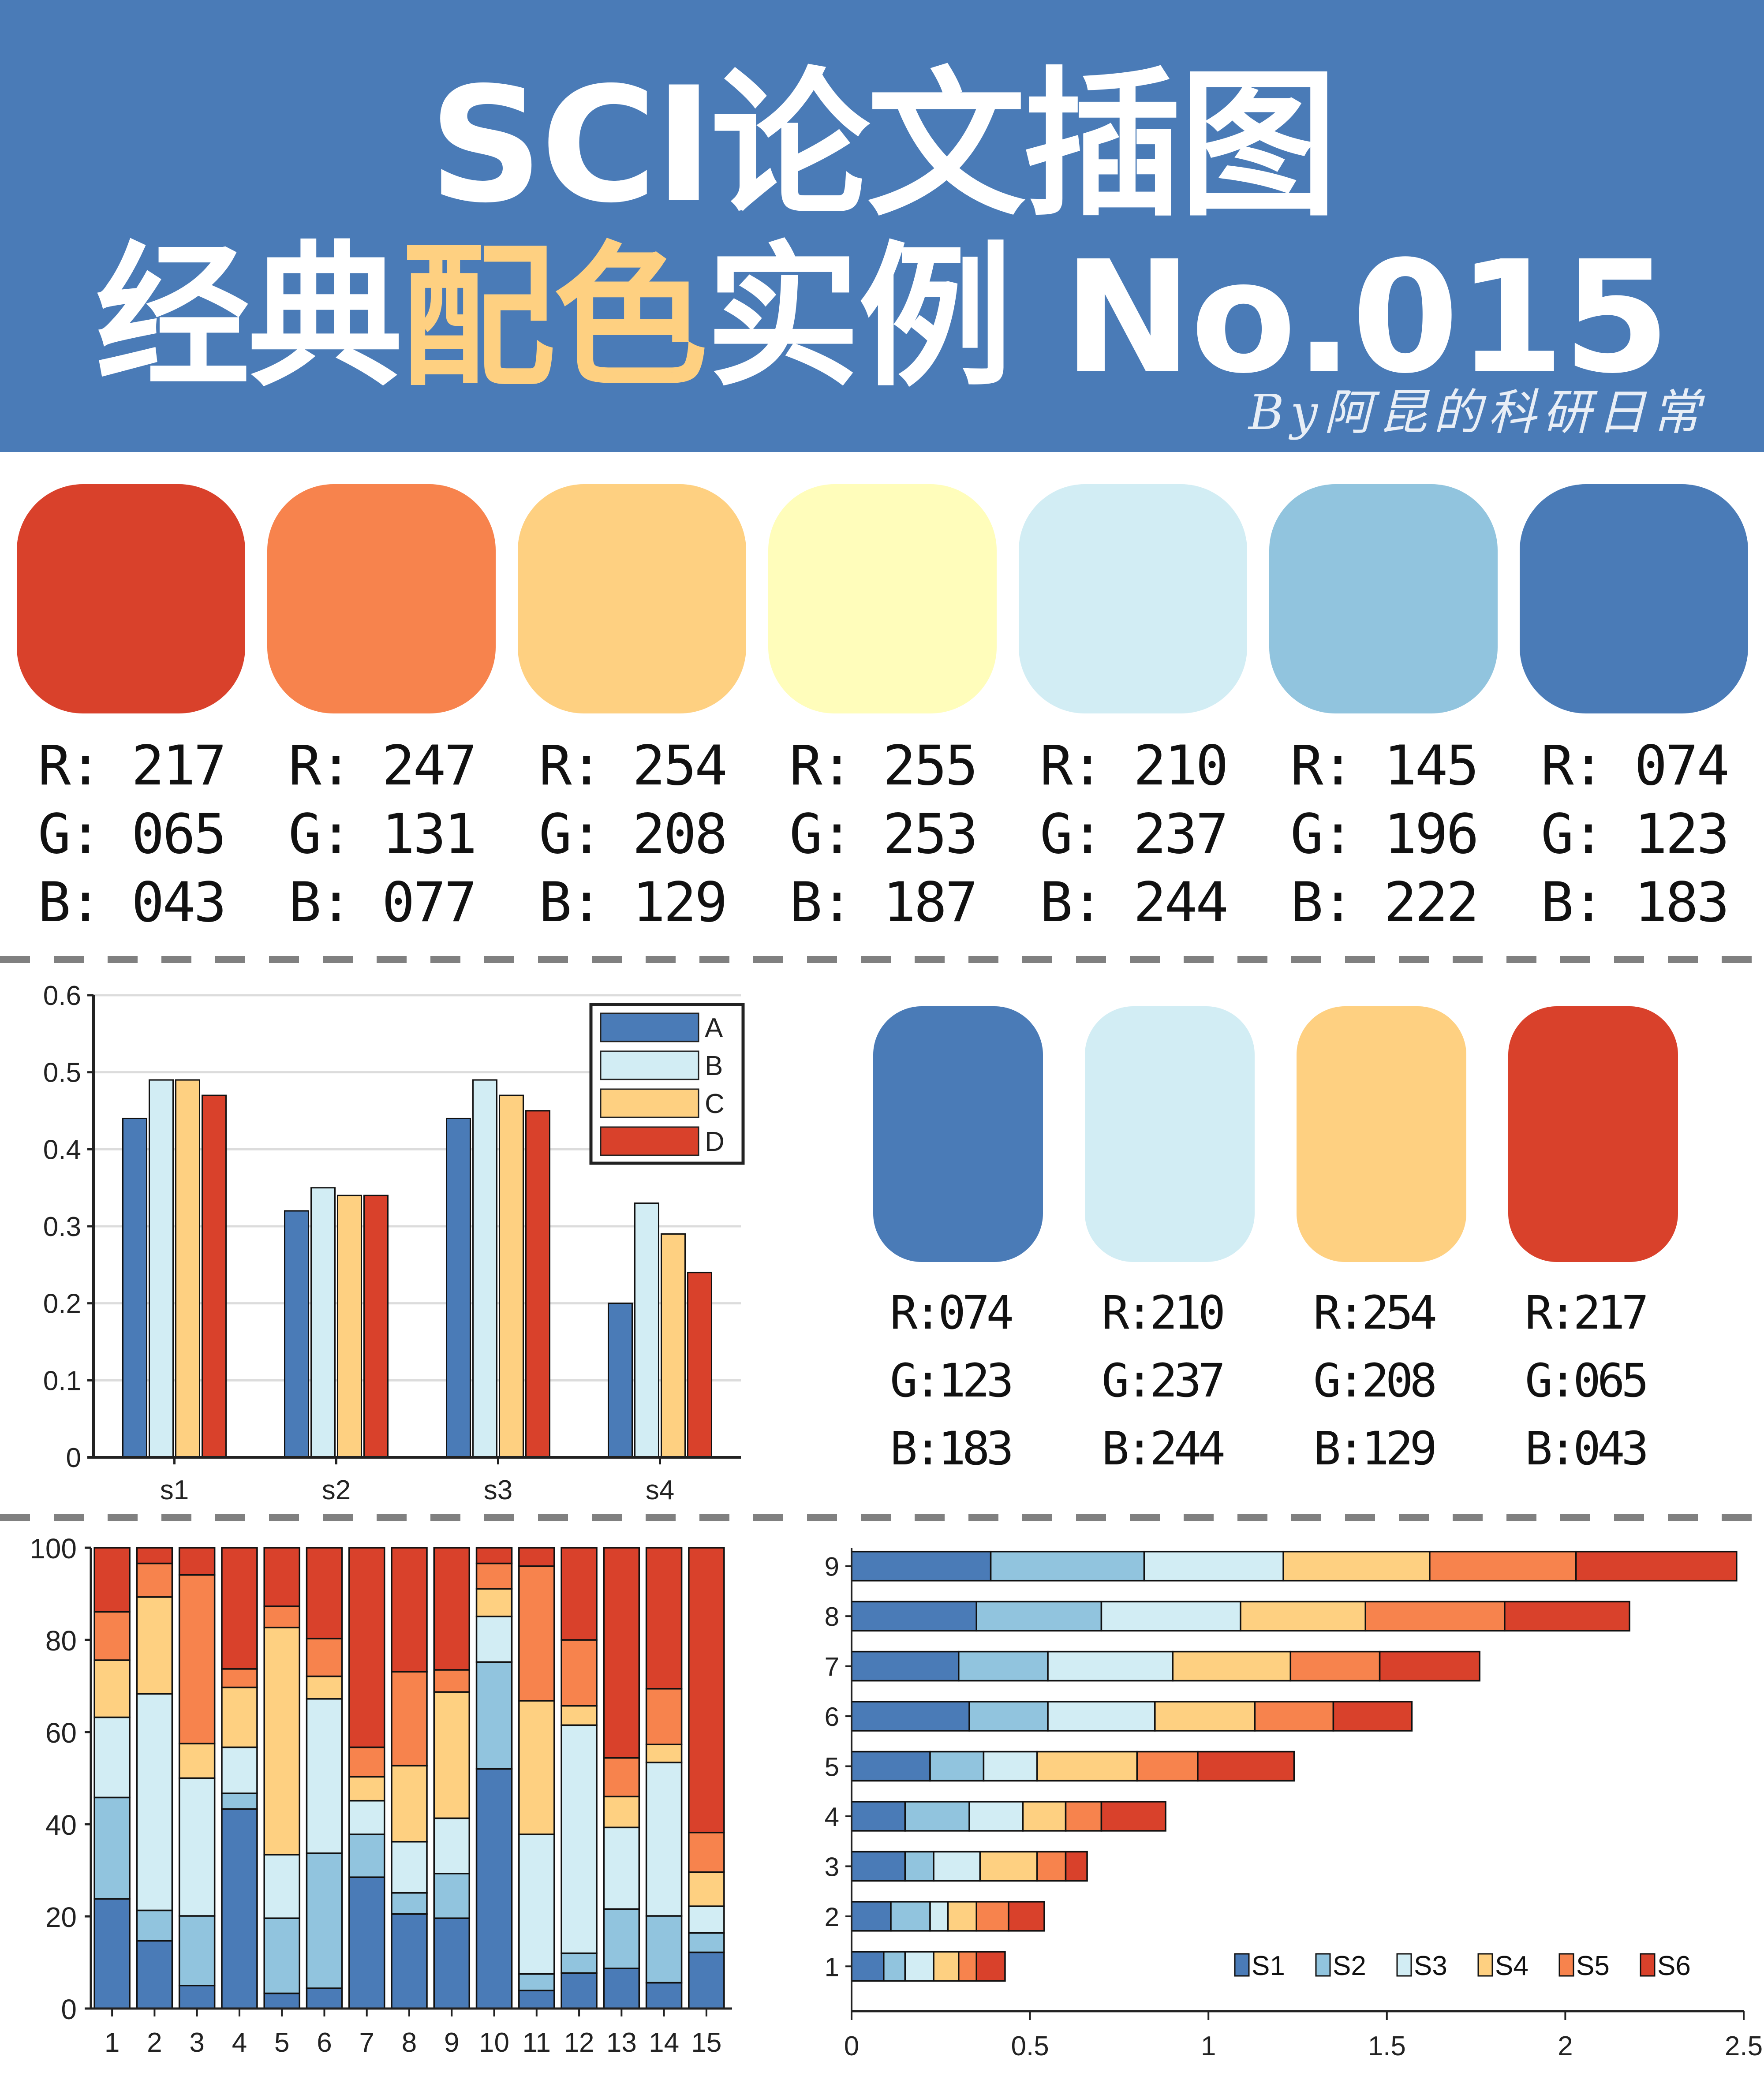  Describe the element at coordinates (1294, 1804) in the screenshot. I see `horizontal-stacked-bar-chart-svg: 1 2 3 4 5 6 7 8 9 0 0.5 1 1.5 2 2.5 S1 S2 S3 S4 S5 S6` at that location.